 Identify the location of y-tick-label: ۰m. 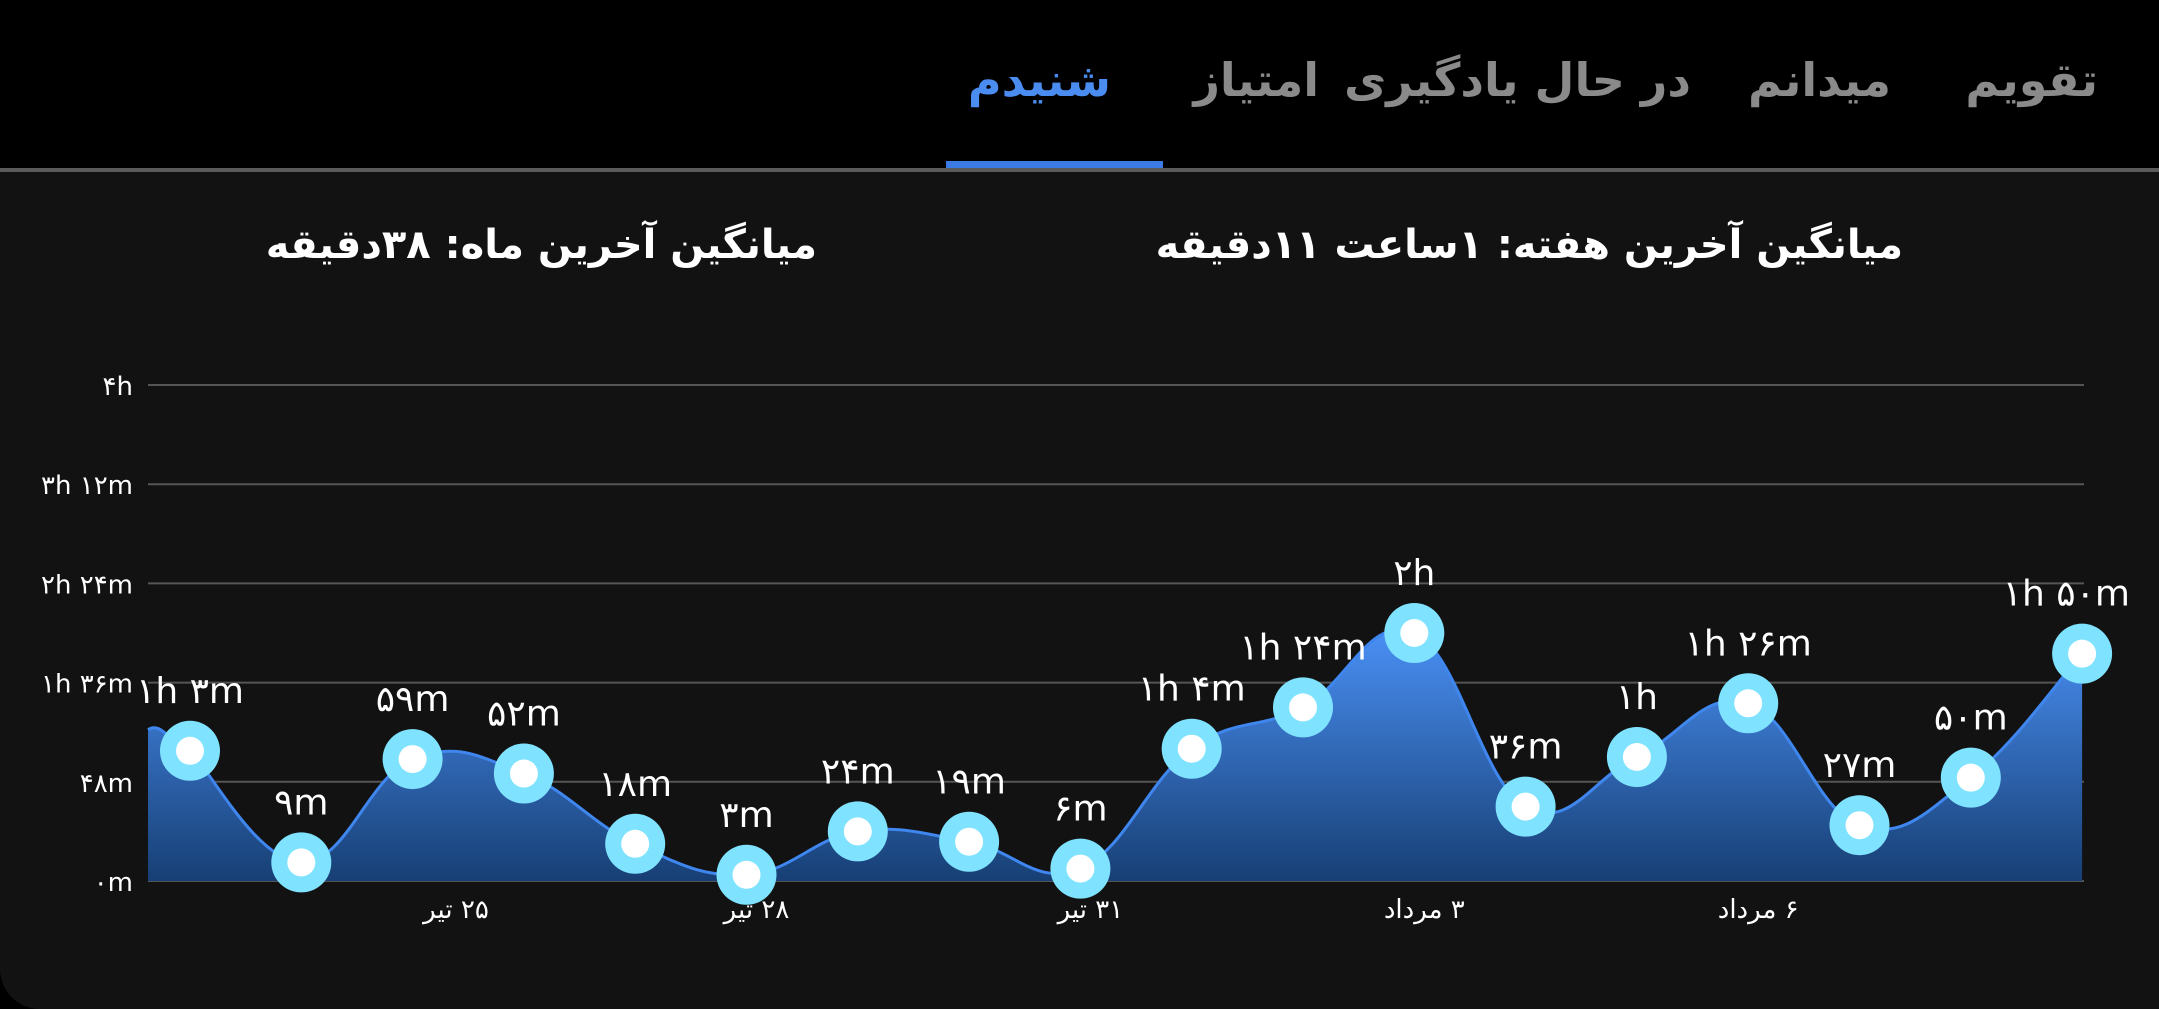
(113, 883).